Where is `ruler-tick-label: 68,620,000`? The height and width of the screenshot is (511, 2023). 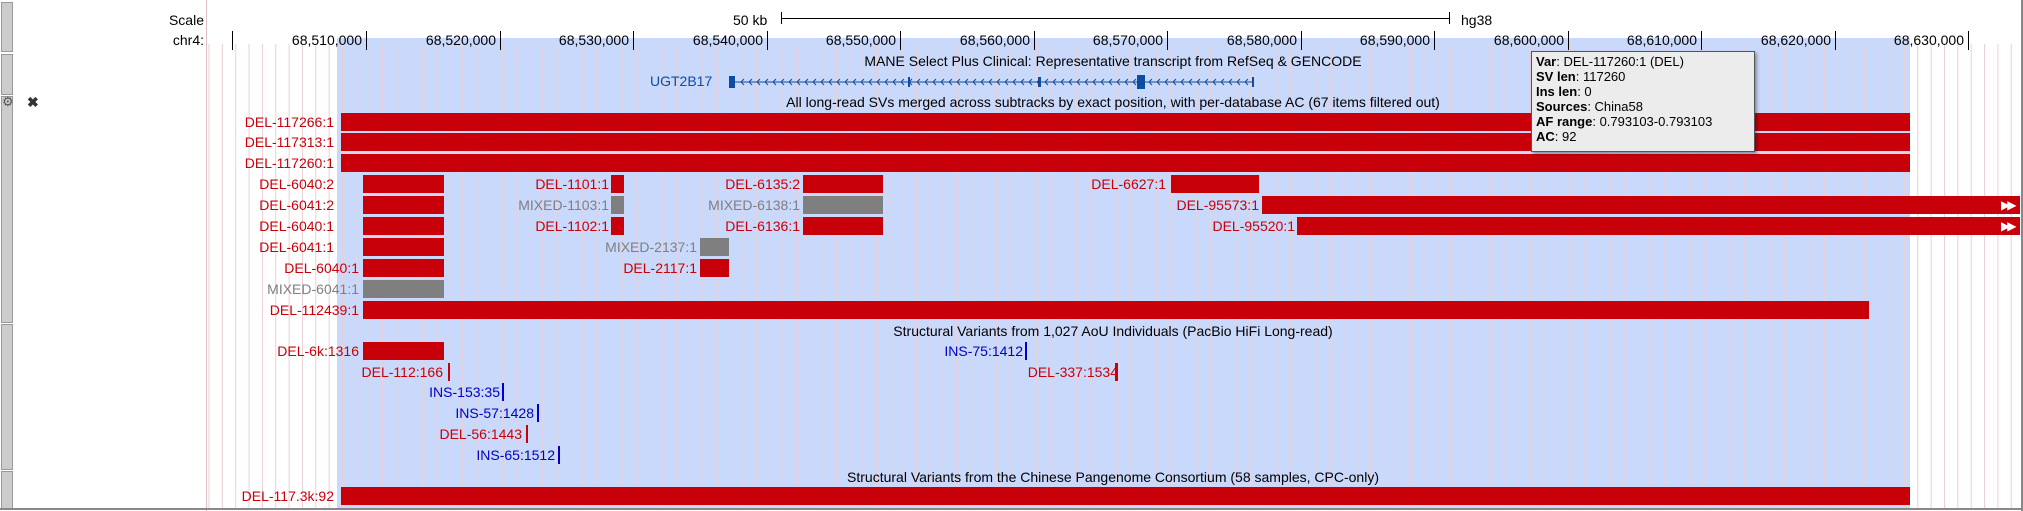
ruler-tick-label: 68,620,000 is located at coordinates (1795, 40).